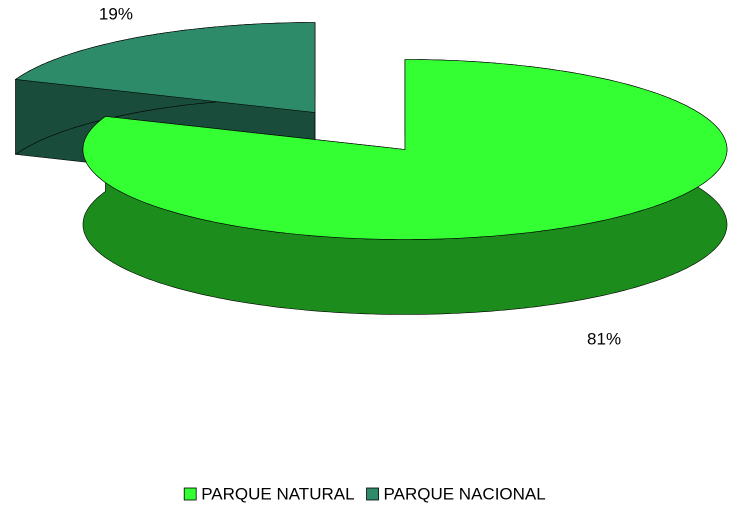  Describe the element at coordinates (465, 493) in the screenshot. I see `legend-label: PARQUE NACIONAL` at that location.